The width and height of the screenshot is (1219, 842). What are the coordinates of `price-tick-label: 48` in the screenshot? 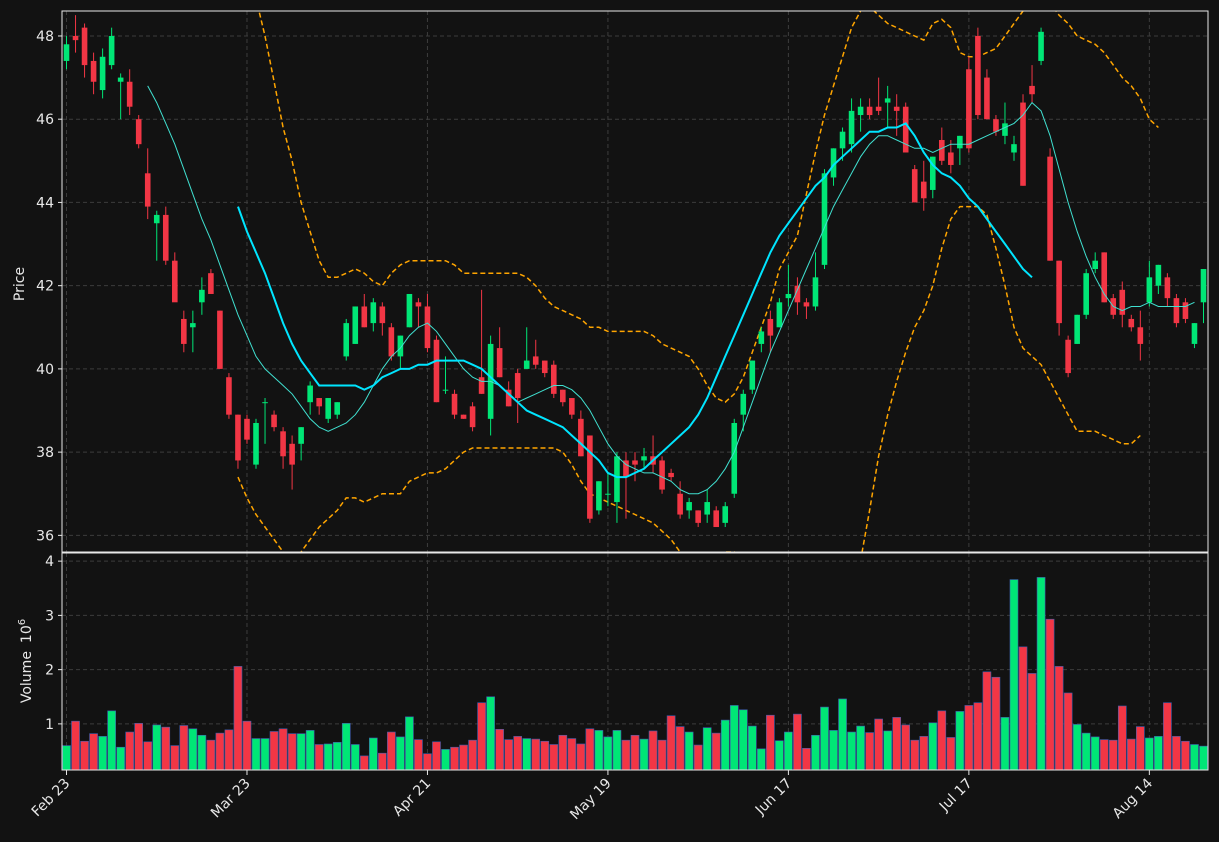 It's located at (45, 37).